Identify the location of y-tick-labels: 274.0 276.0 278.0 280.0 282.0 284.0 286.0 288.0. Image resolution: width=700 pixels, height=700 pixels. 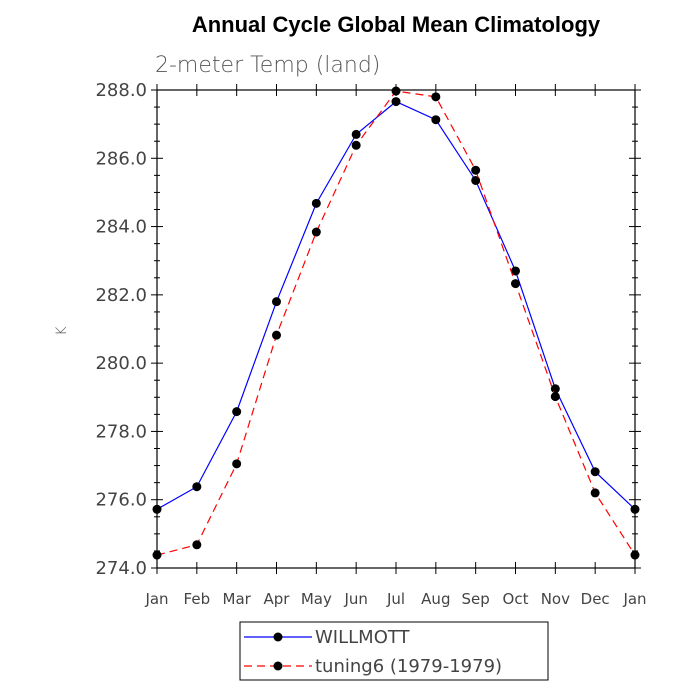
(121, 329).